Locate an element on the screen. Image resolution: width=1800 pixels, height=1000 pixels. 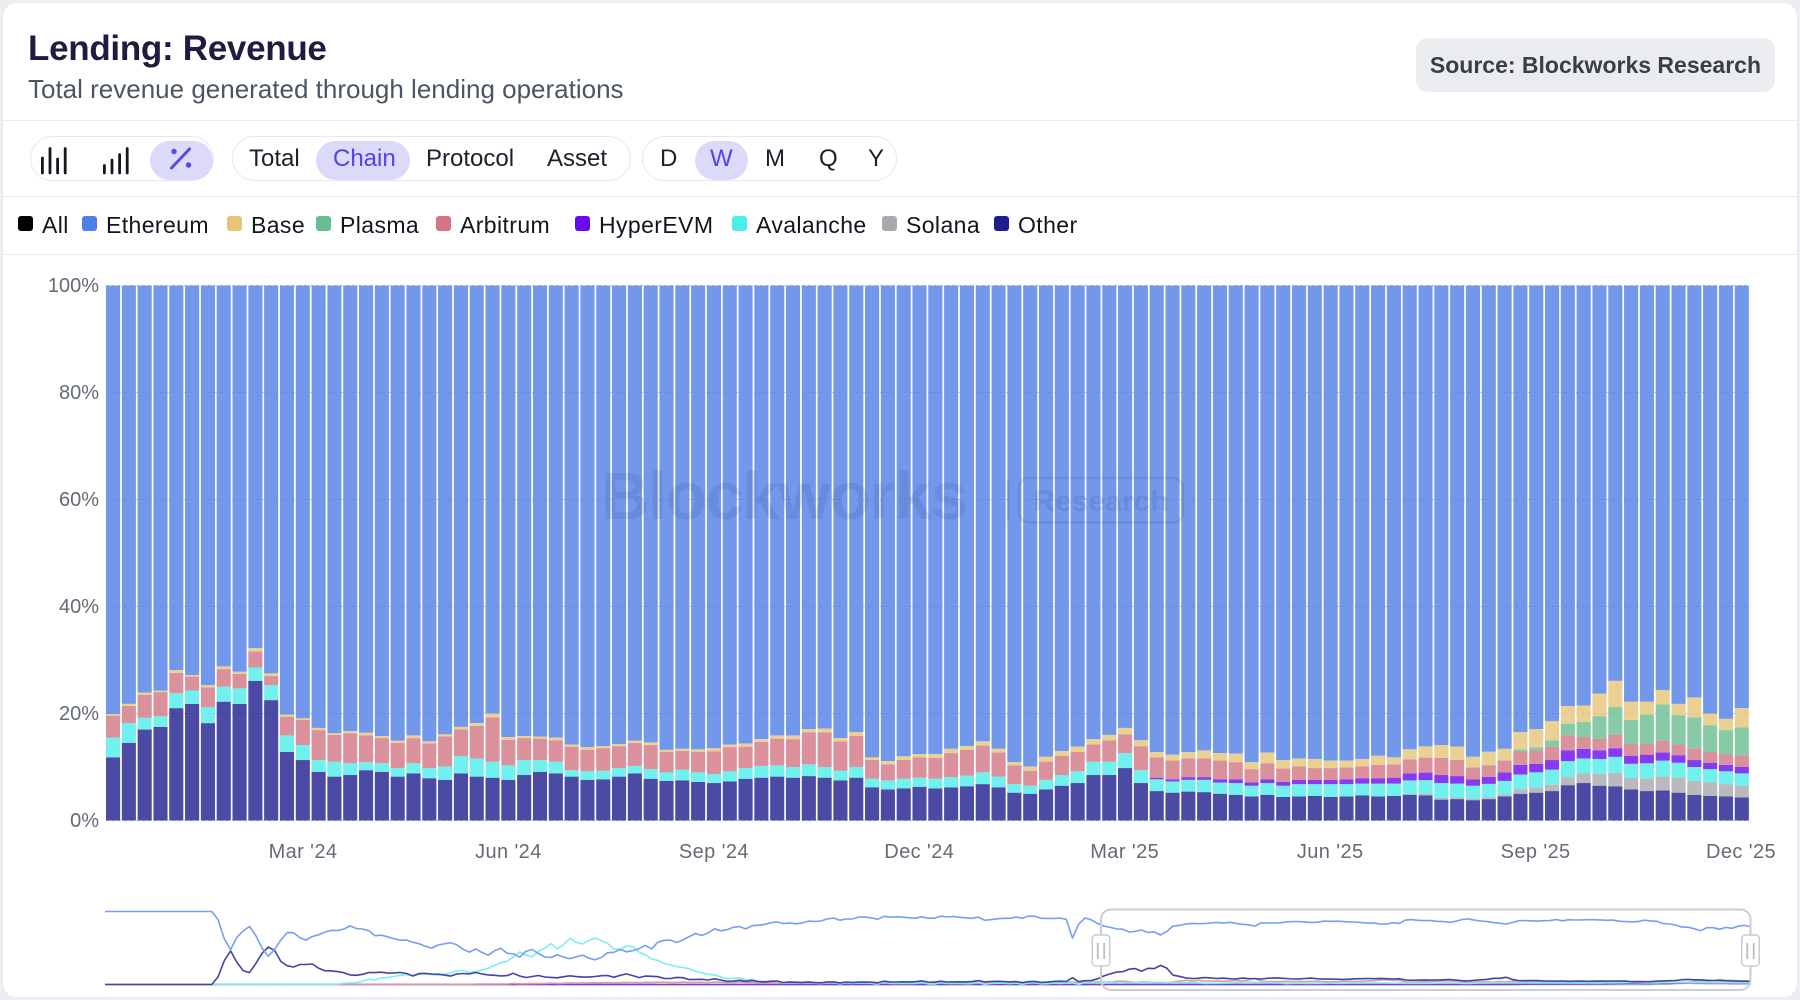
svg-text: 20% is located at coordinates (79, 714).